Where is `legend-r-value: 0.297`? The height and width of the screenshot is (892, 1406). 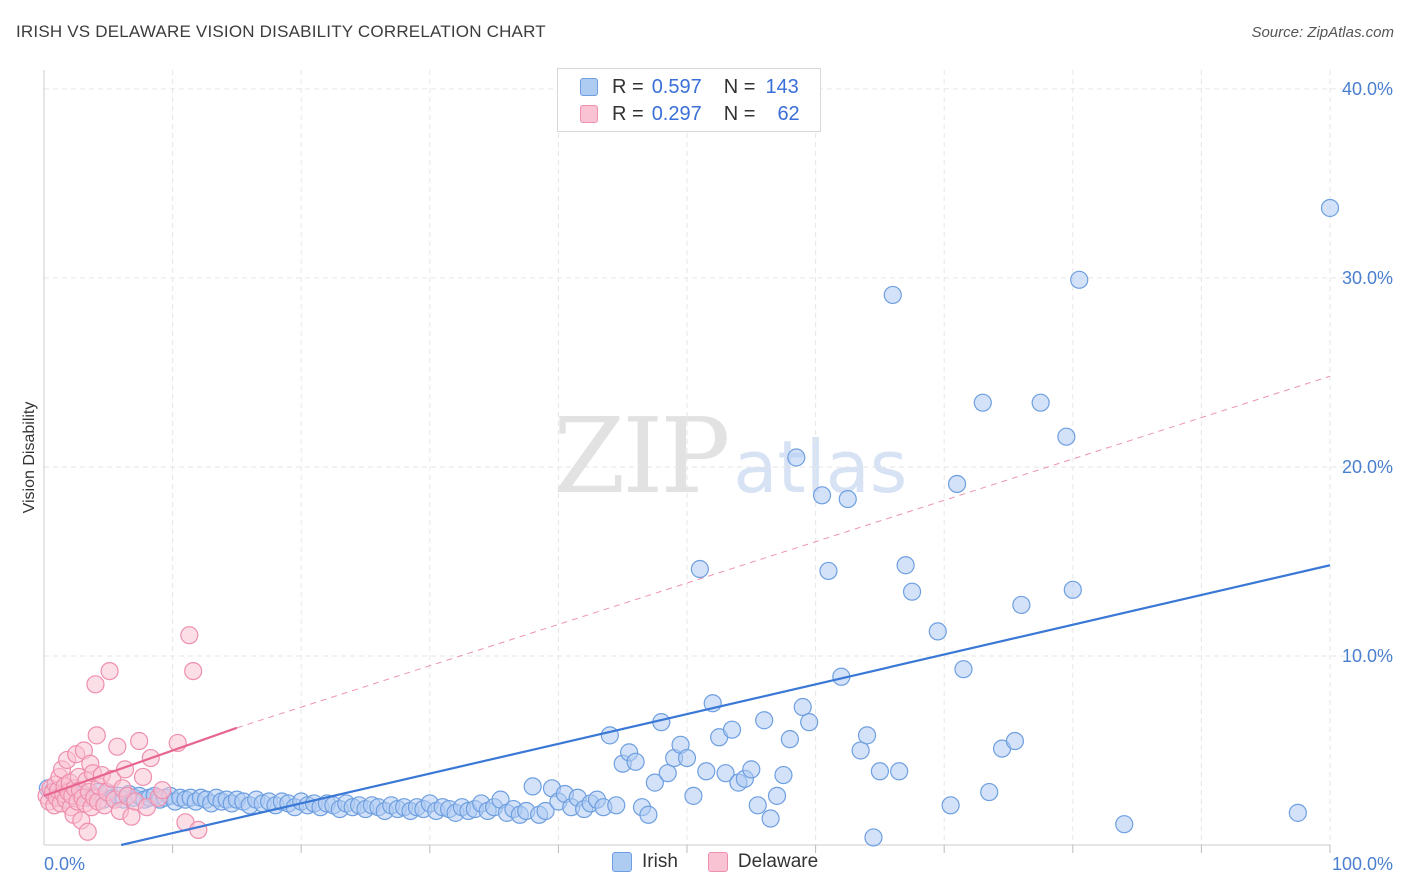
legend-r-value: 0.297 is located at coordinates (676, 113).